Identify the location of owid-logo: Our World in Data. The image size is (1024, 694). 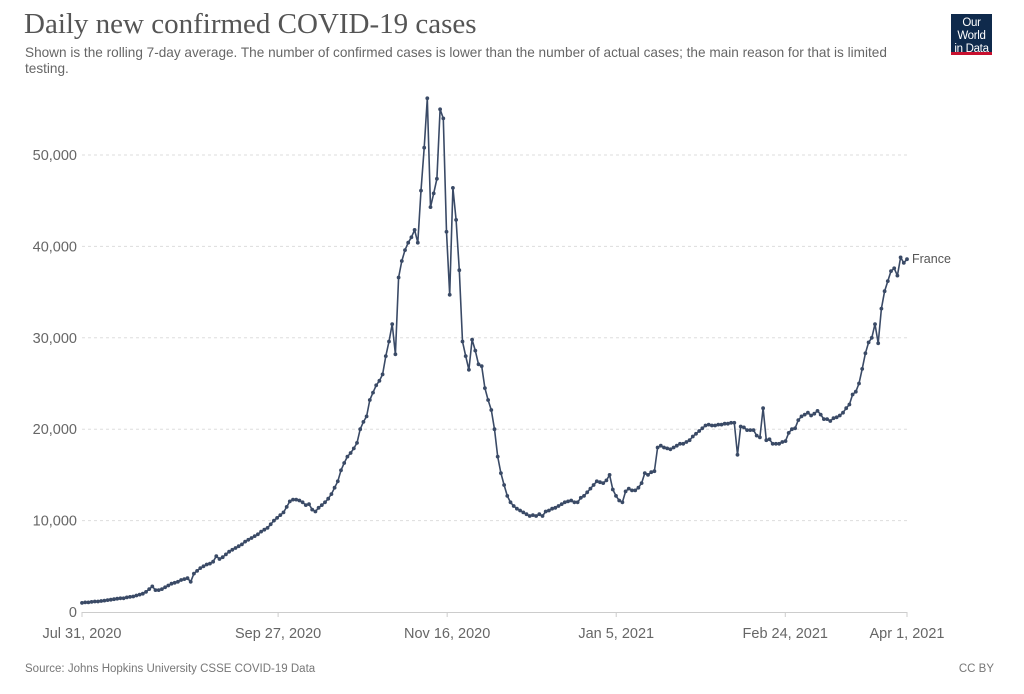
(971, 34).